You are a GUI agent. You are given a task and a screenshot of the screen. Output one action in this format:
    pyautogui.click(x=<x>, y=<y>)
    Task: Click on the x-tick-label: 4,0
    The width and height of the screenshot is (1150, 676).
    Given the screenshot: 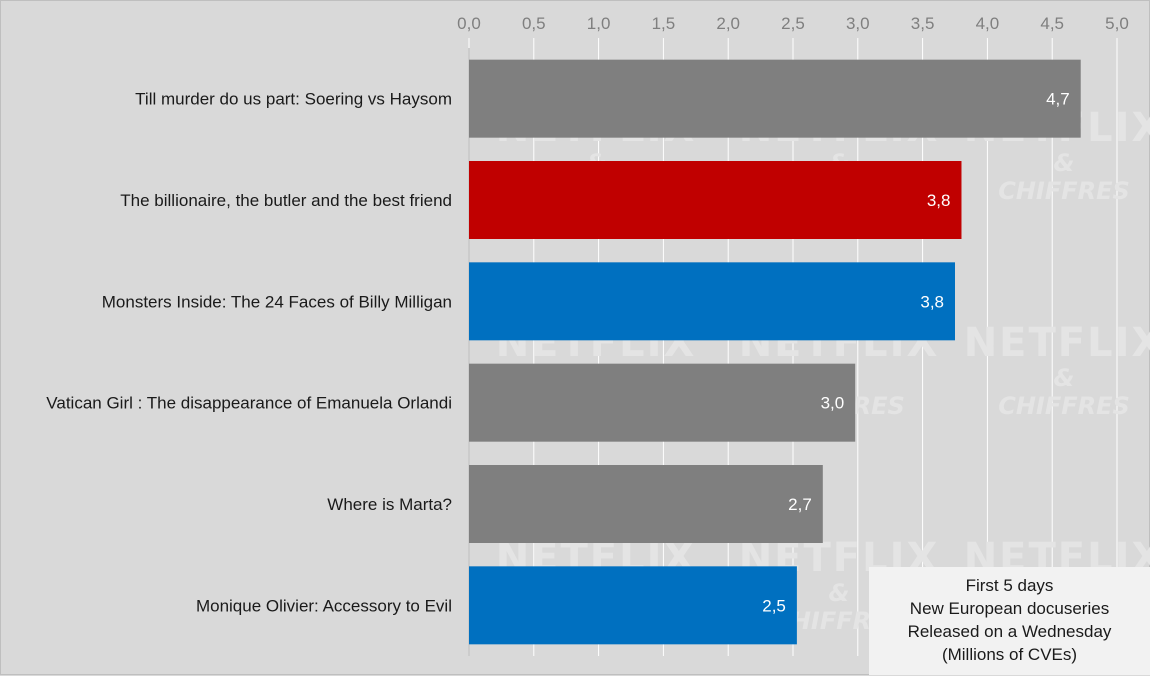 What is the action you would take?
    pyautogui.click(x=988, y=23)
    